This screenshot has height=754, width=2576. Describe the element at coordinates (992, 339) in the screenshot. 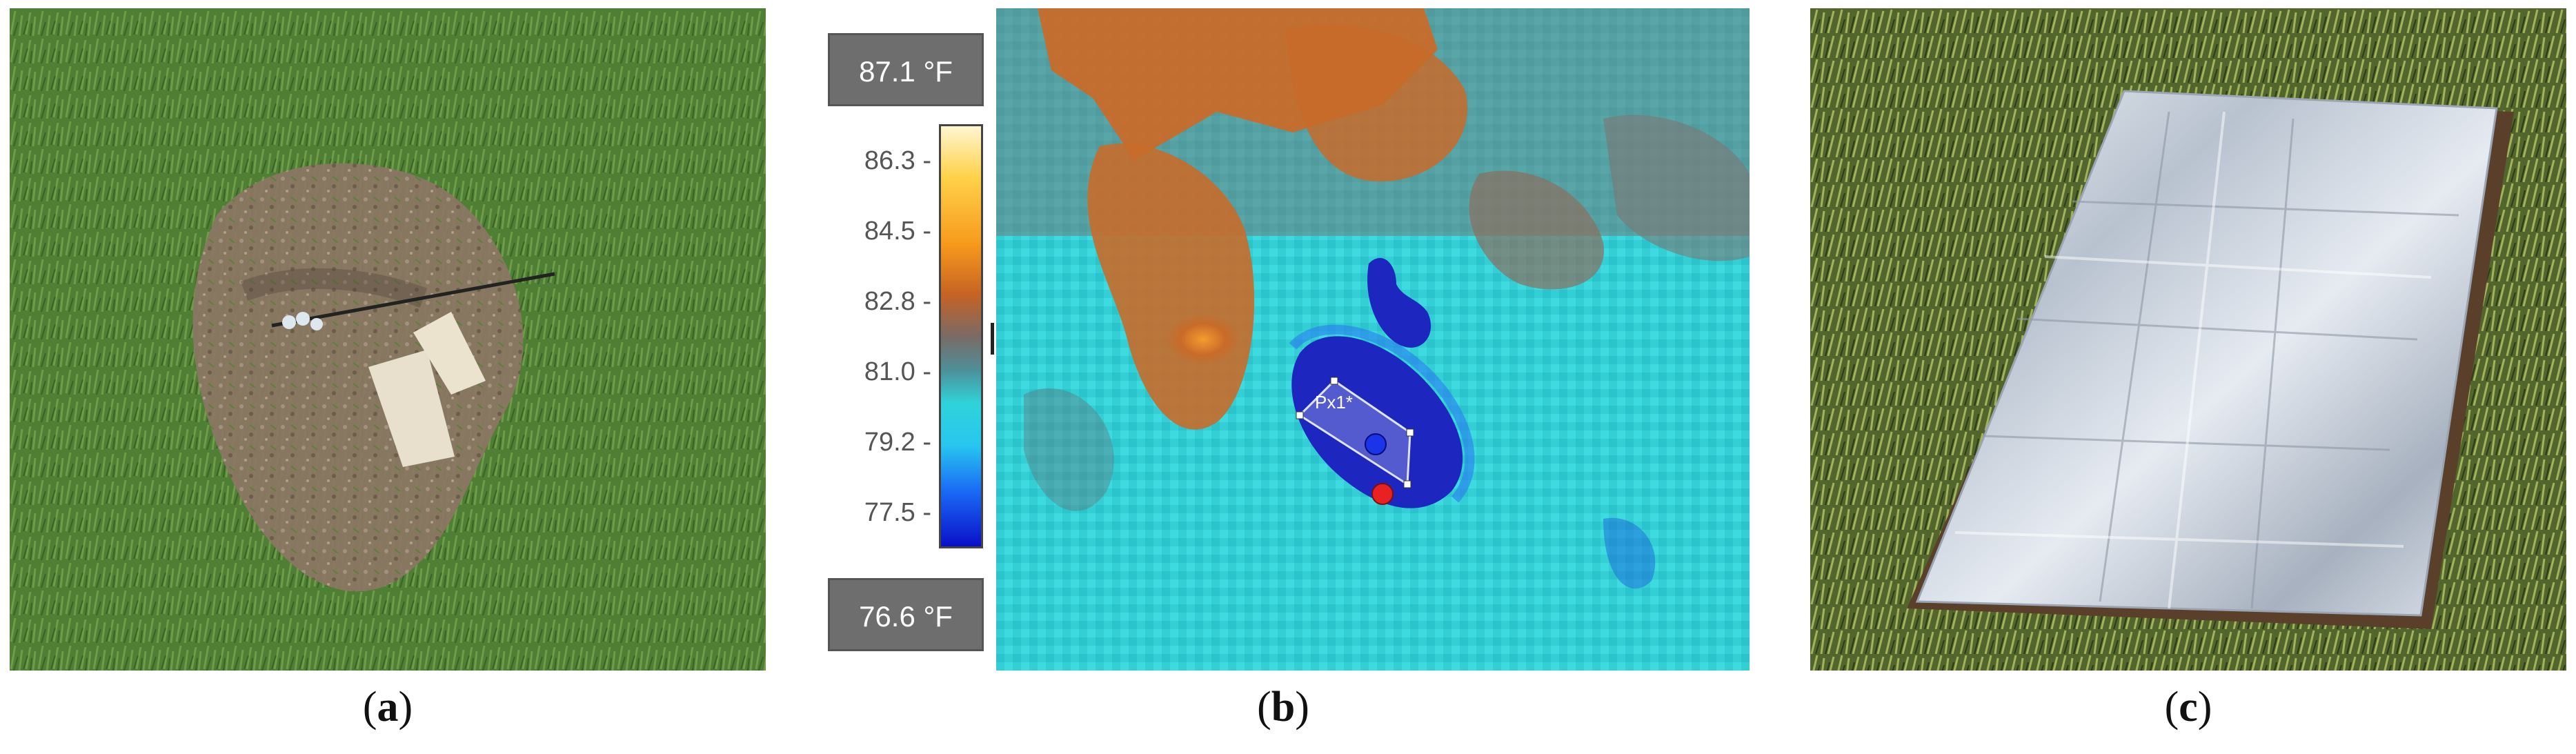

I see `scale-marker` at that location.